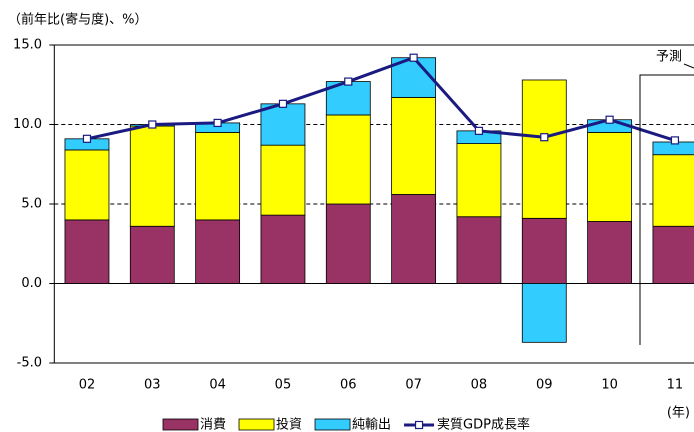 This screenshot has width=694, height=432. I want to click on y-tick-label: 10.0, so click(27, 124).